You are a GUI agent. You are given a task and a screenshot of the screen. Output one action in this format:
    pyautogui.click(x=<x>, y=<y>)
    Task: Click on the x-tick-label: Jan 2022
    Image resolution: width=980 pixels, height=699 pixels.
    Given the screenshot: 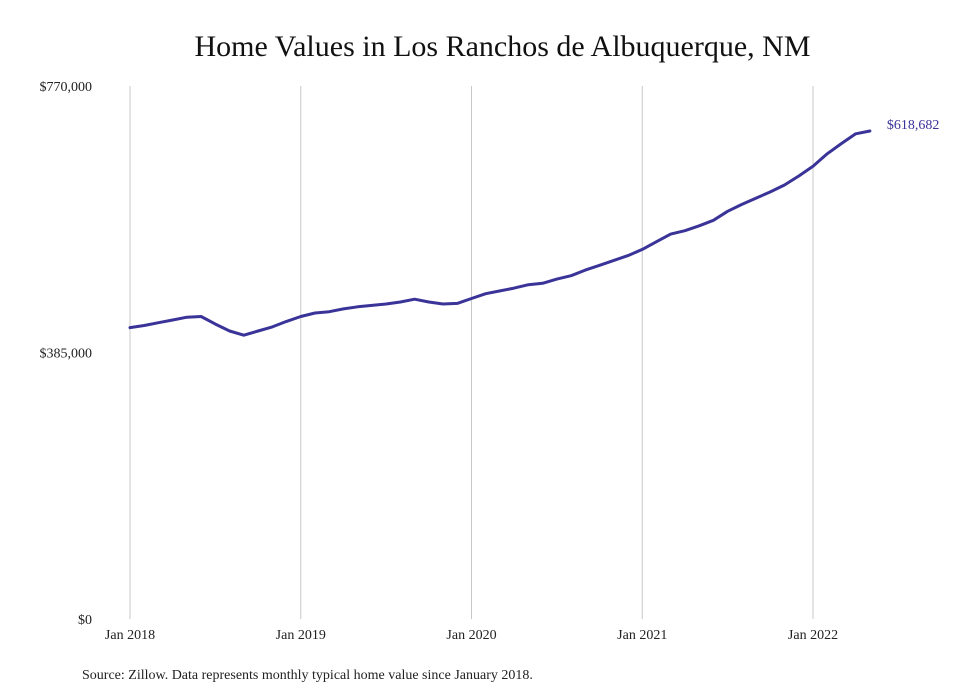 What is the action you would take?
    pyautogui.click(x=813, y=635)
    